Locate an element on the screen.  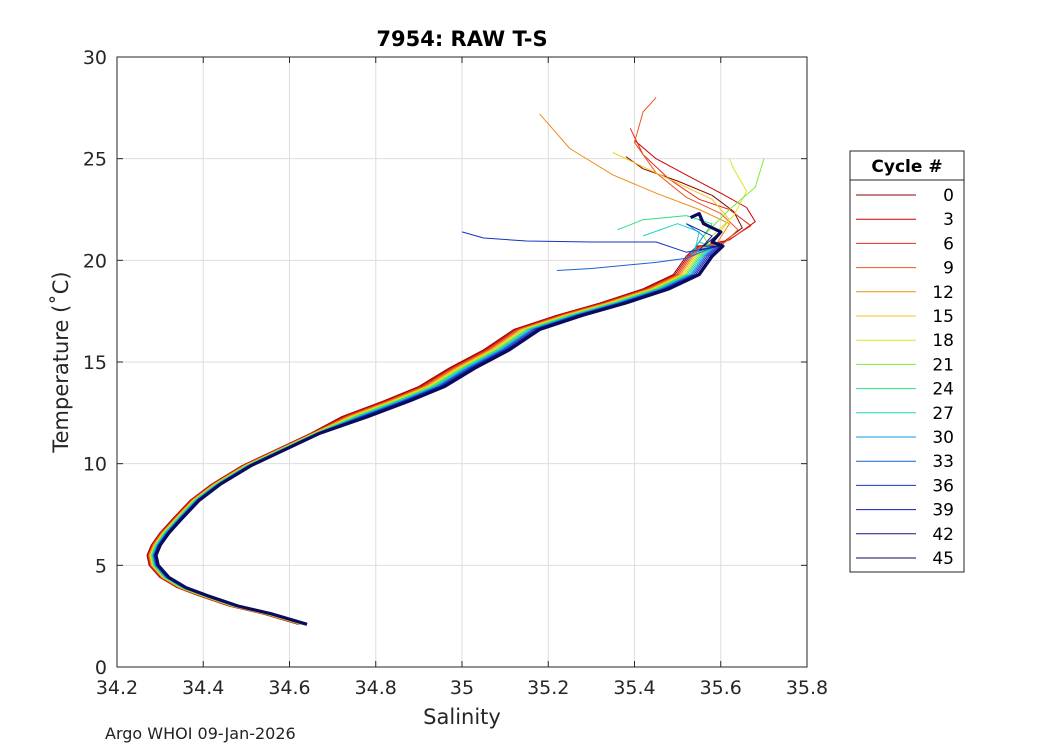
x-tick-label: 34.2 is located at coordinates (117, 688).